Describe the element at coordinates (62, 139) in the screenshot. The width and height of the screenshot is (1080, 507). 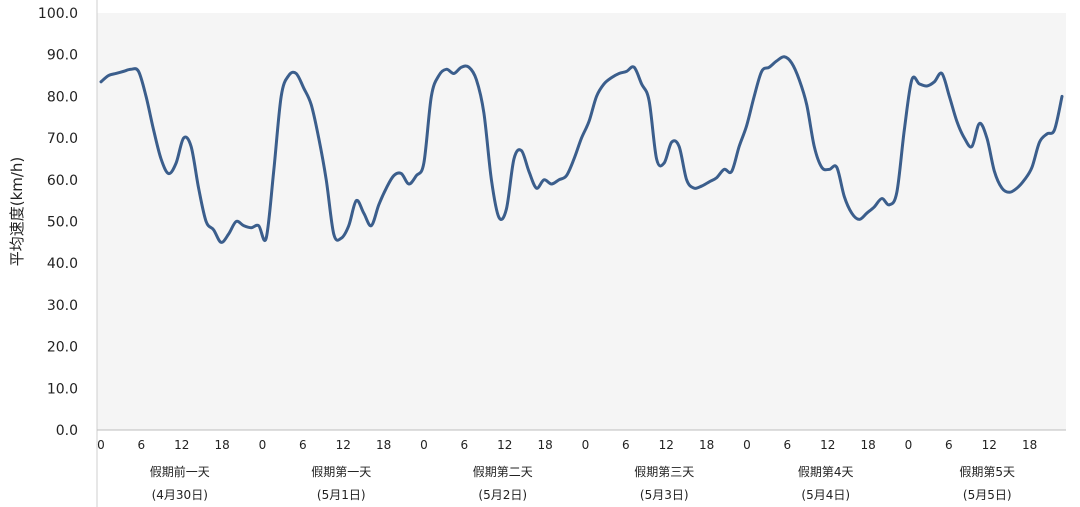
I see `y-tick-label: 70.0` at that location.